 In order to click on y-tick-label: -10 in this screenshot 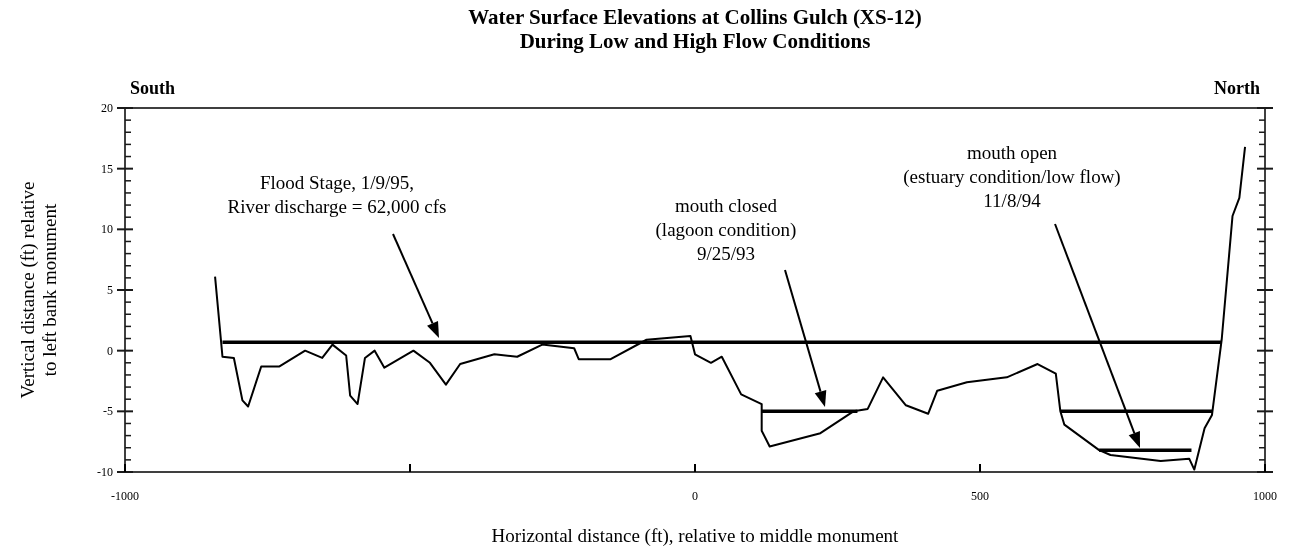, I will do `click(105, 472)`.